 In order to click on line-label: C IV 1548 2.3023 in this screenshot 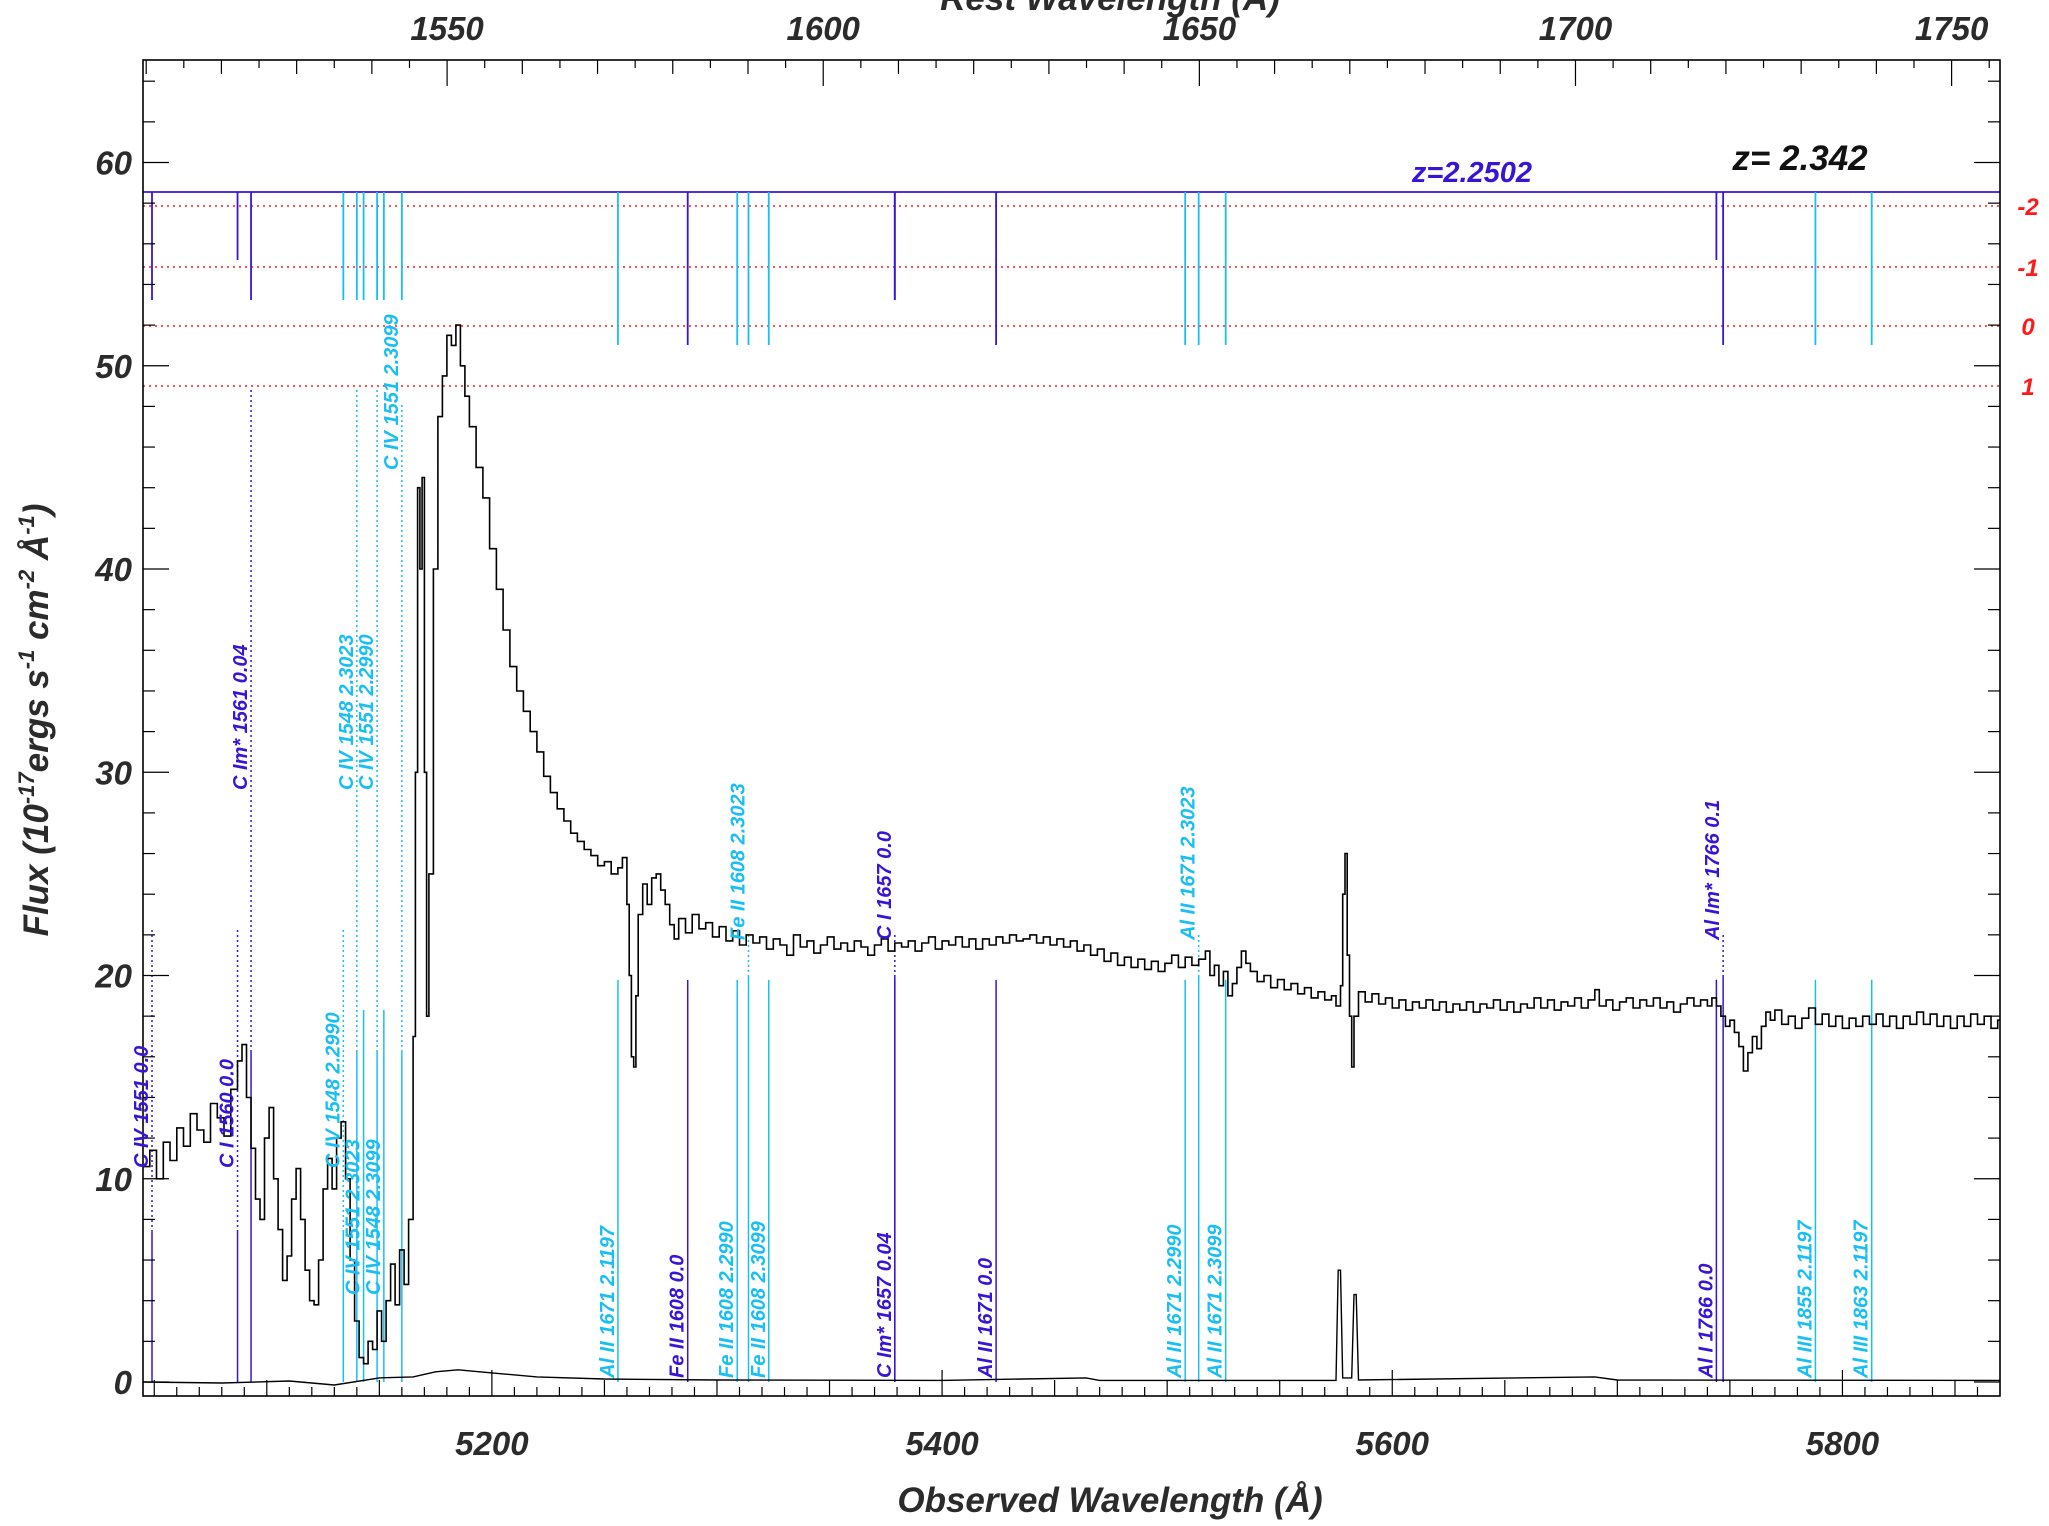, I will do `click(347, 712)`.